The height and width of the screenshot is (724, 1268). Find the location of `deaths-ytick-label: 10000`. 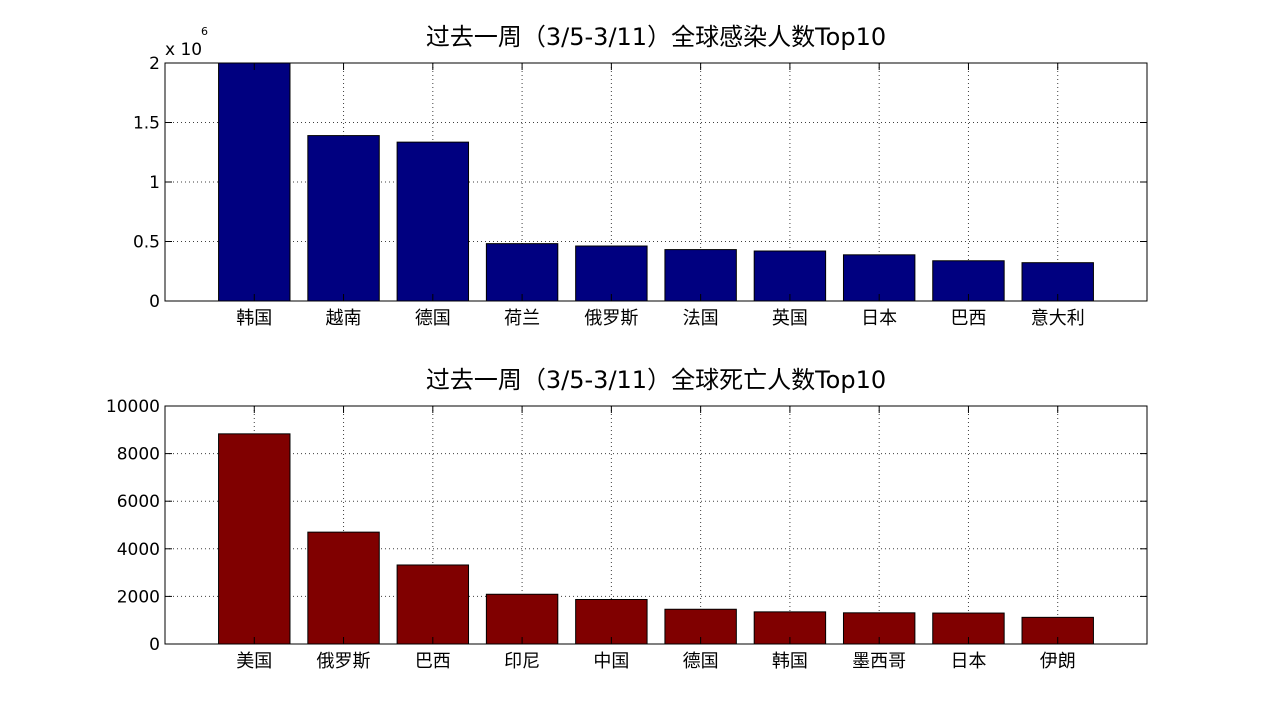

deaths-ytick-label: 10000 is located at coordinates (133, 407).